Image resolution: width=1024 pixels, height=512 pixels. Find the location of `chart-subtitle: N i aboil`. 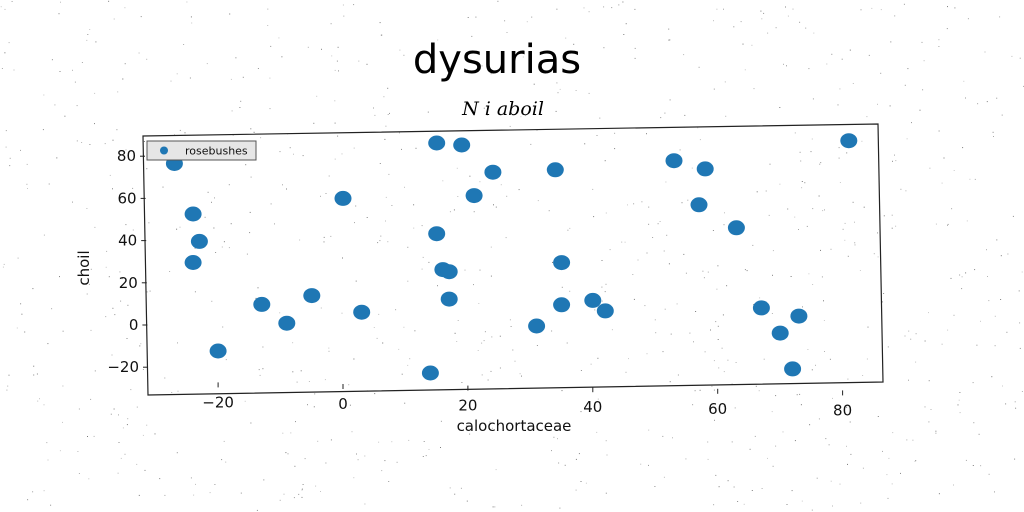

chart-subtitle: N i aboil is located at coordinates (502, 109).